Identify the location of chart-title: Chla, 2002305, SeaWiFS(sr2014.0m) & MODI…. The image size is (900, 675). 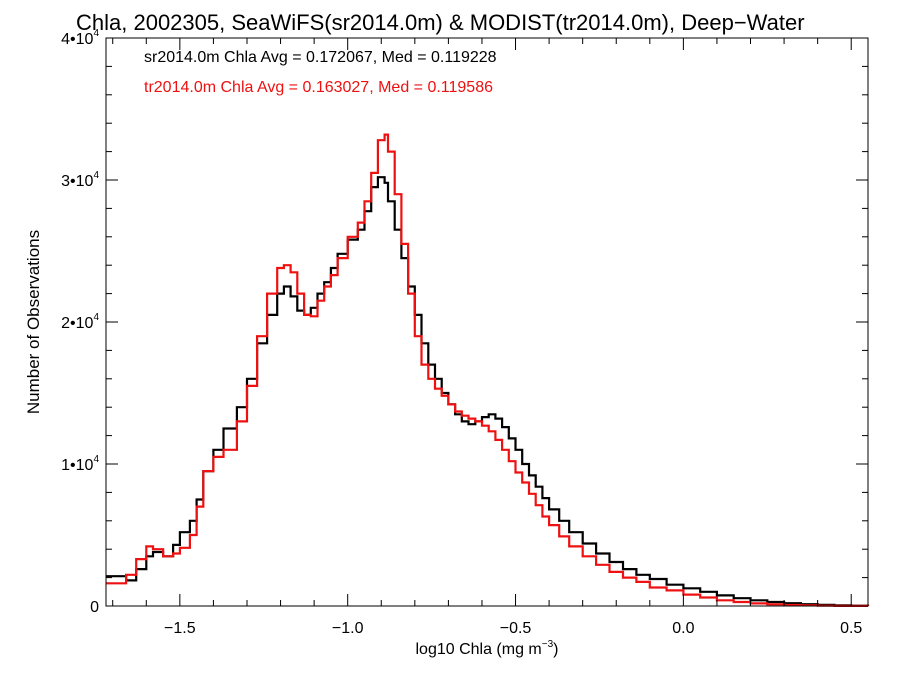
(440, 22).